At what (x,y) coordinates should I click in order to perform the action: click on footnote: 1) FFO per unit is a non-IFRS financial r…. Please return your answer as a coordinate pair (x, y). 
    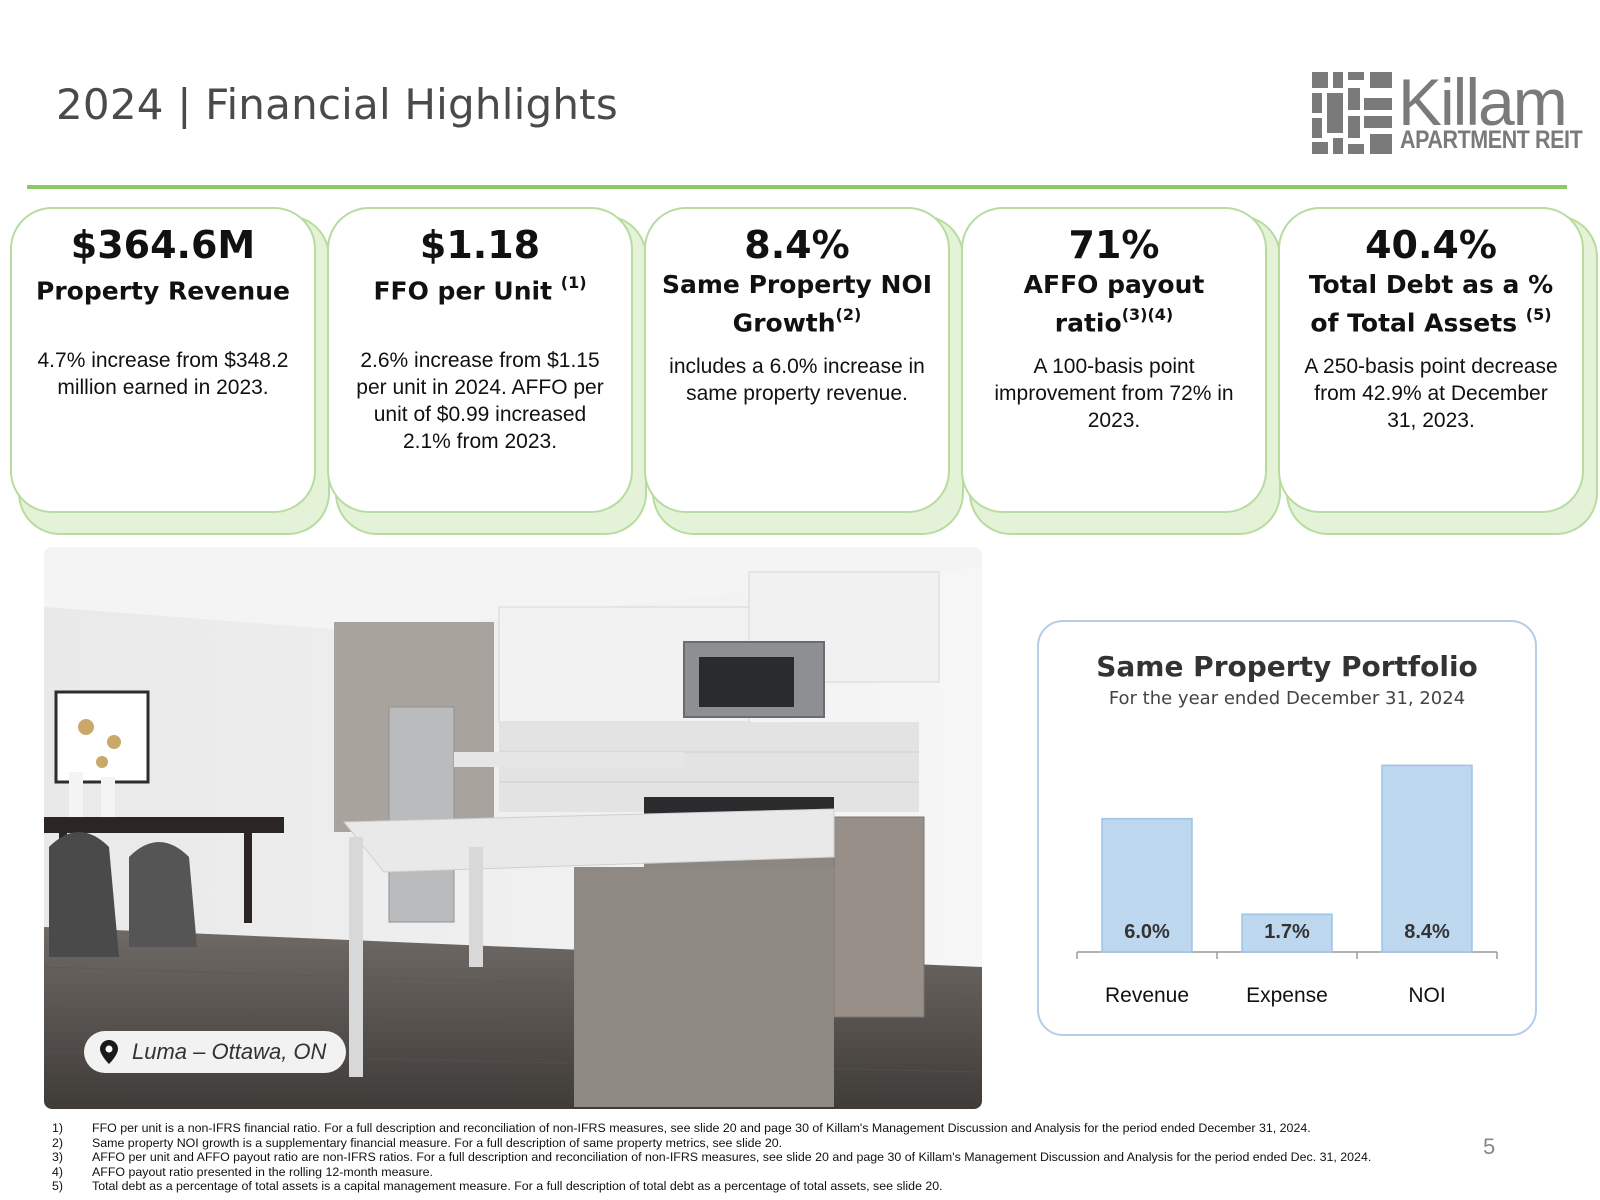
    Looking at the image, I should click on (772, 1128).